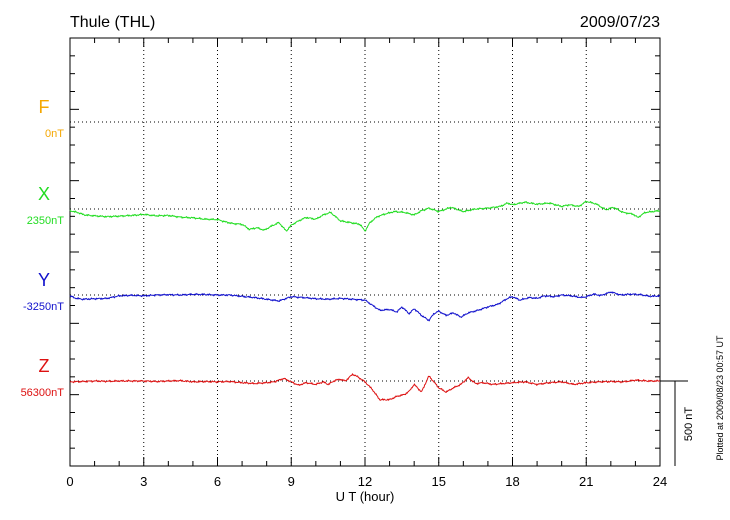  What do you see at coordinates (112, 22) in the screenshot?
I see `station-title: Thule (THL)` at bounding box center [112, 22].